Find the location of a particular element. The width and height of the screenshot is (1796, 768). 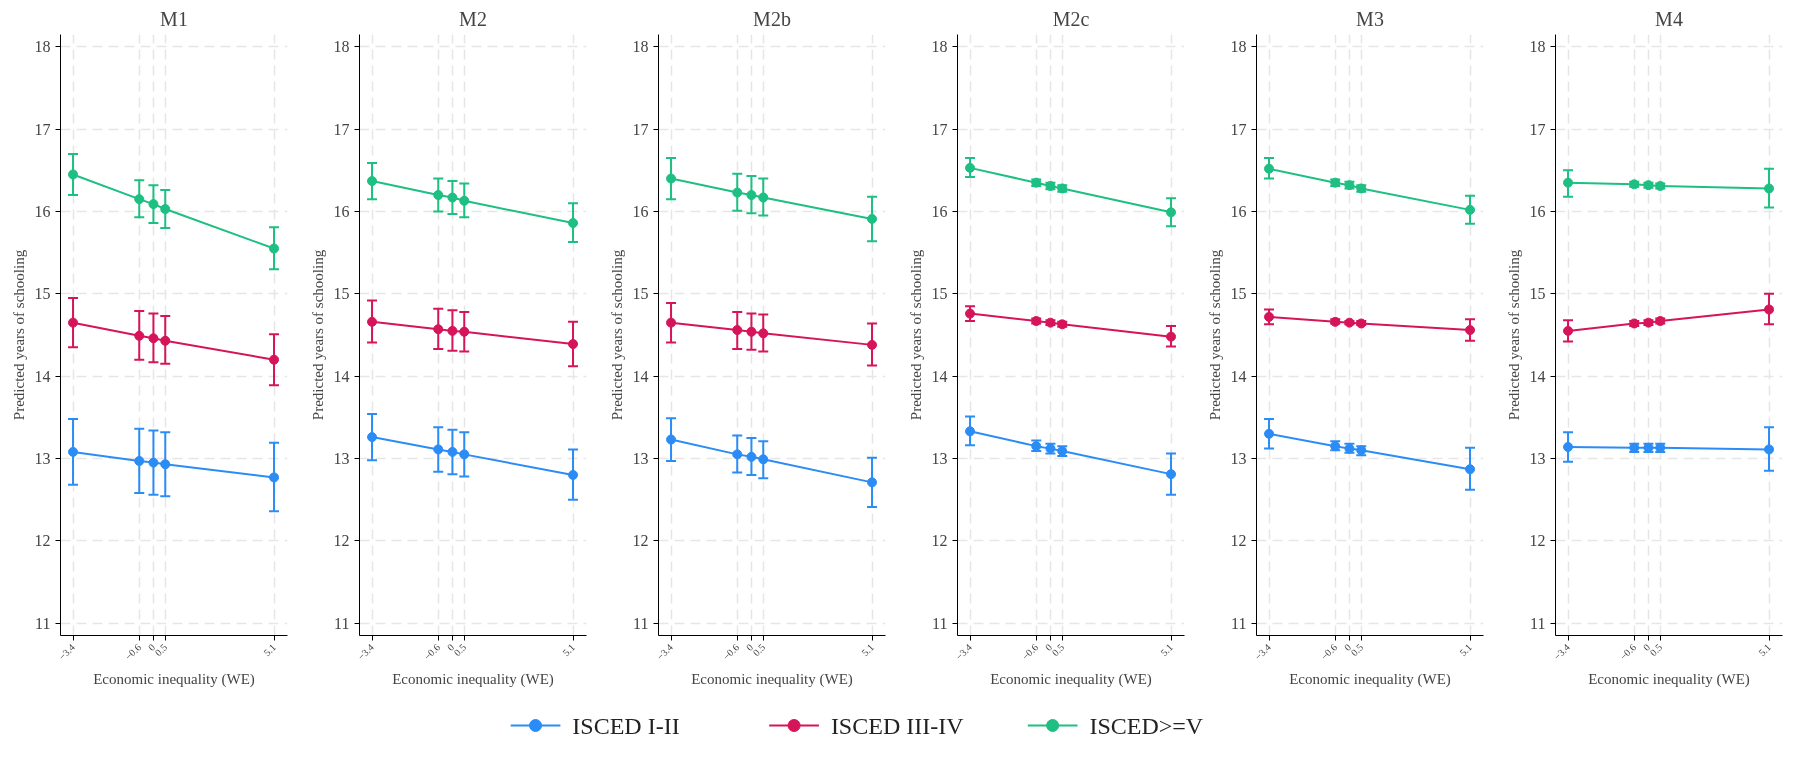

chart-title: M4 is located at coordinates (1669, 18).